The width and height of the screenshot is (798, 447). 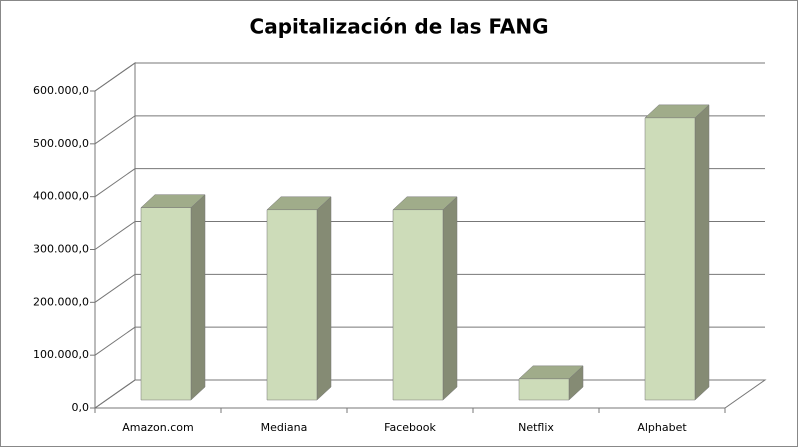 I want to click on y-tick-label: 400.000,0, so click(x=61, y=196).